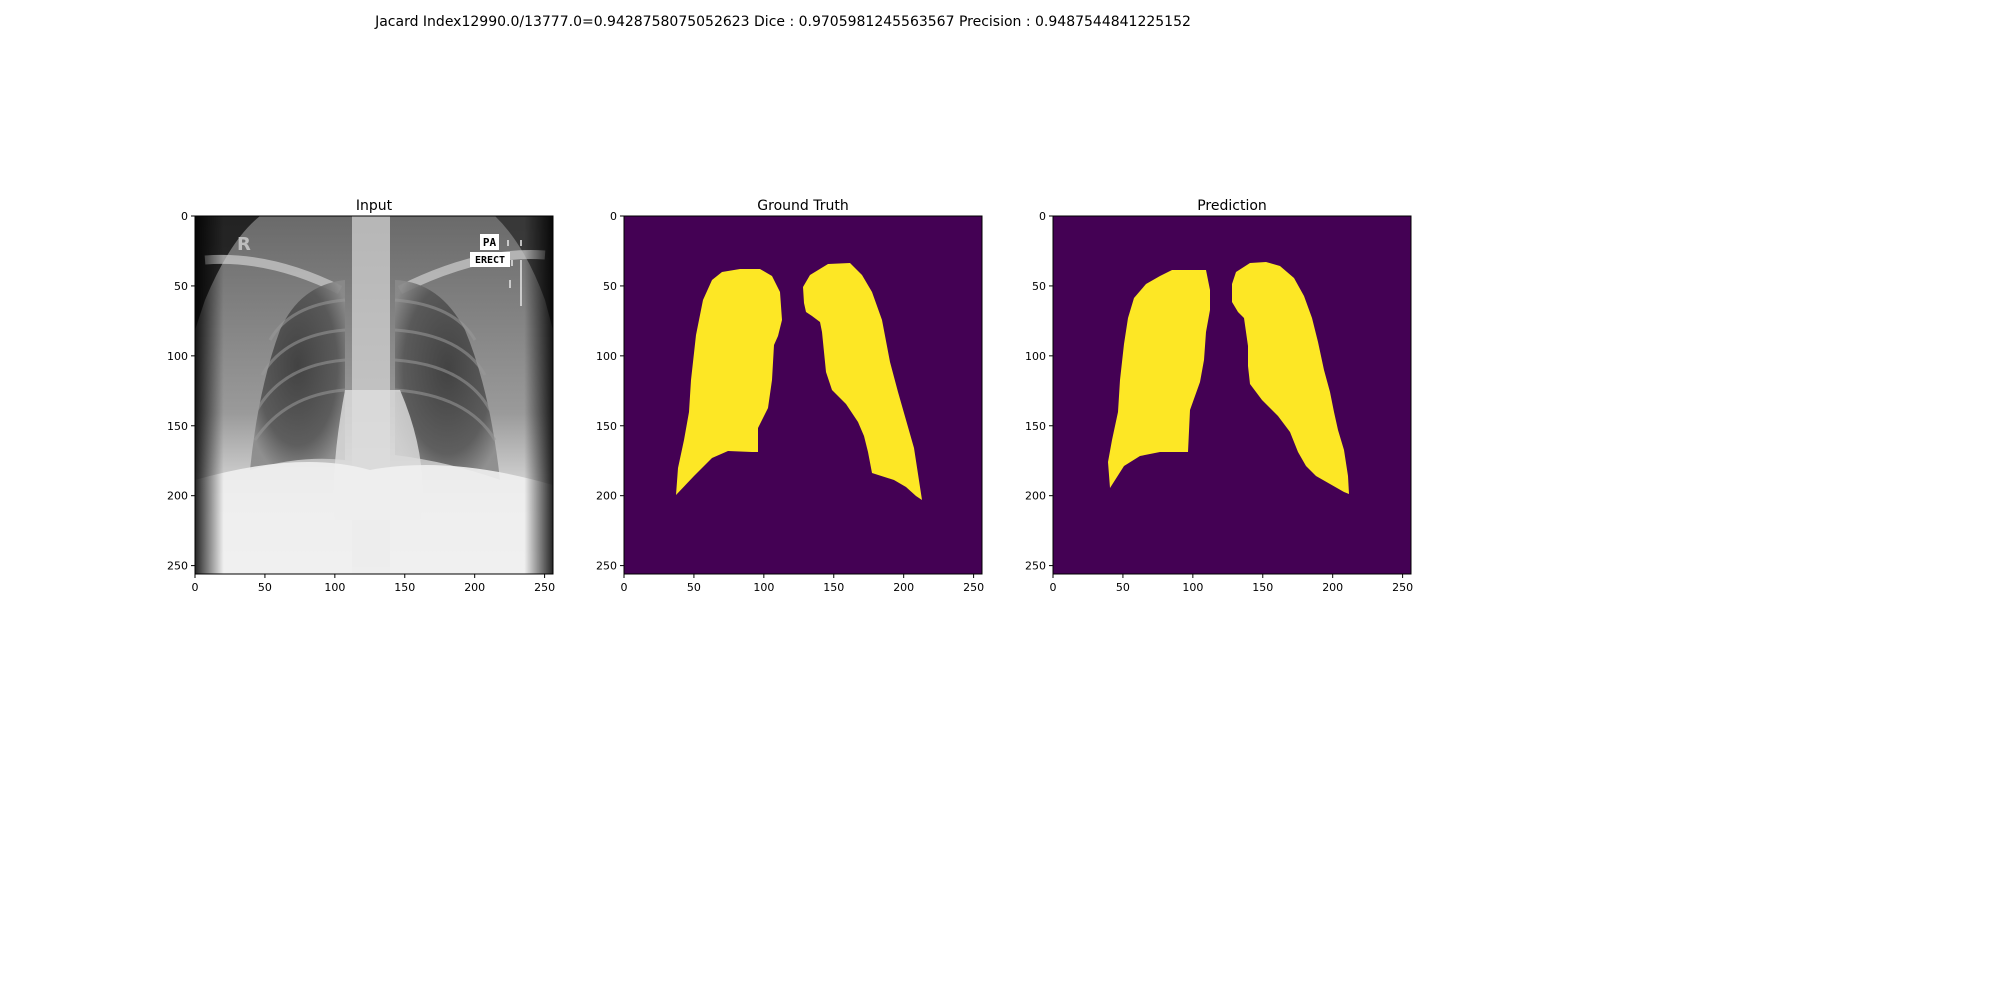 The image size is (2000, 1000). I want to click on xray-label-pa: PA, so click(490, 242).